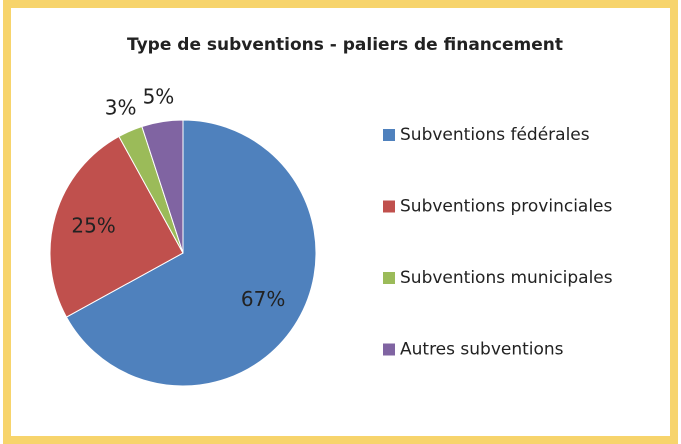  Describe the element at coordinates (495, 135) in the screenshot. I see `legend-label: Subventions fédérales` at that location.